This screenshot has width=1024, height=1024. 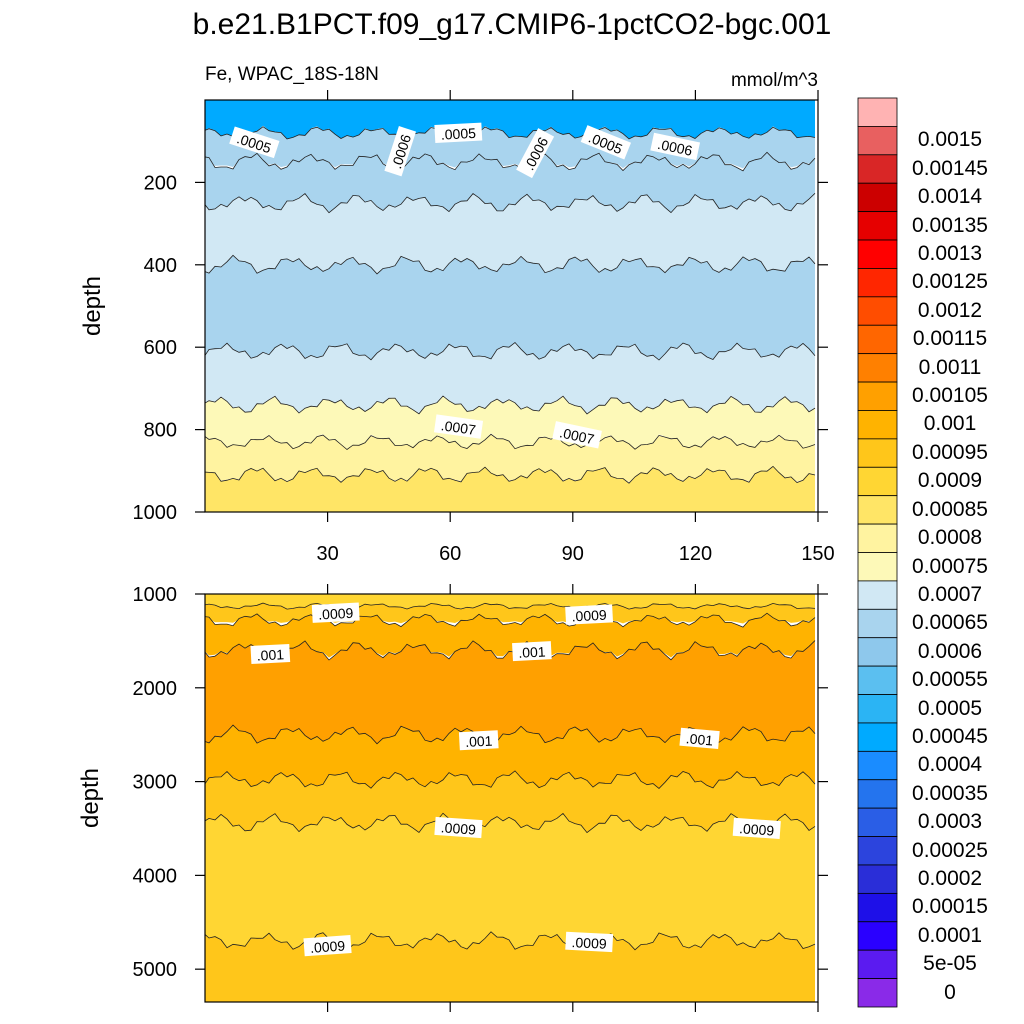 I want to click on top-contour-label: .0005, so click(x=458, y=133).